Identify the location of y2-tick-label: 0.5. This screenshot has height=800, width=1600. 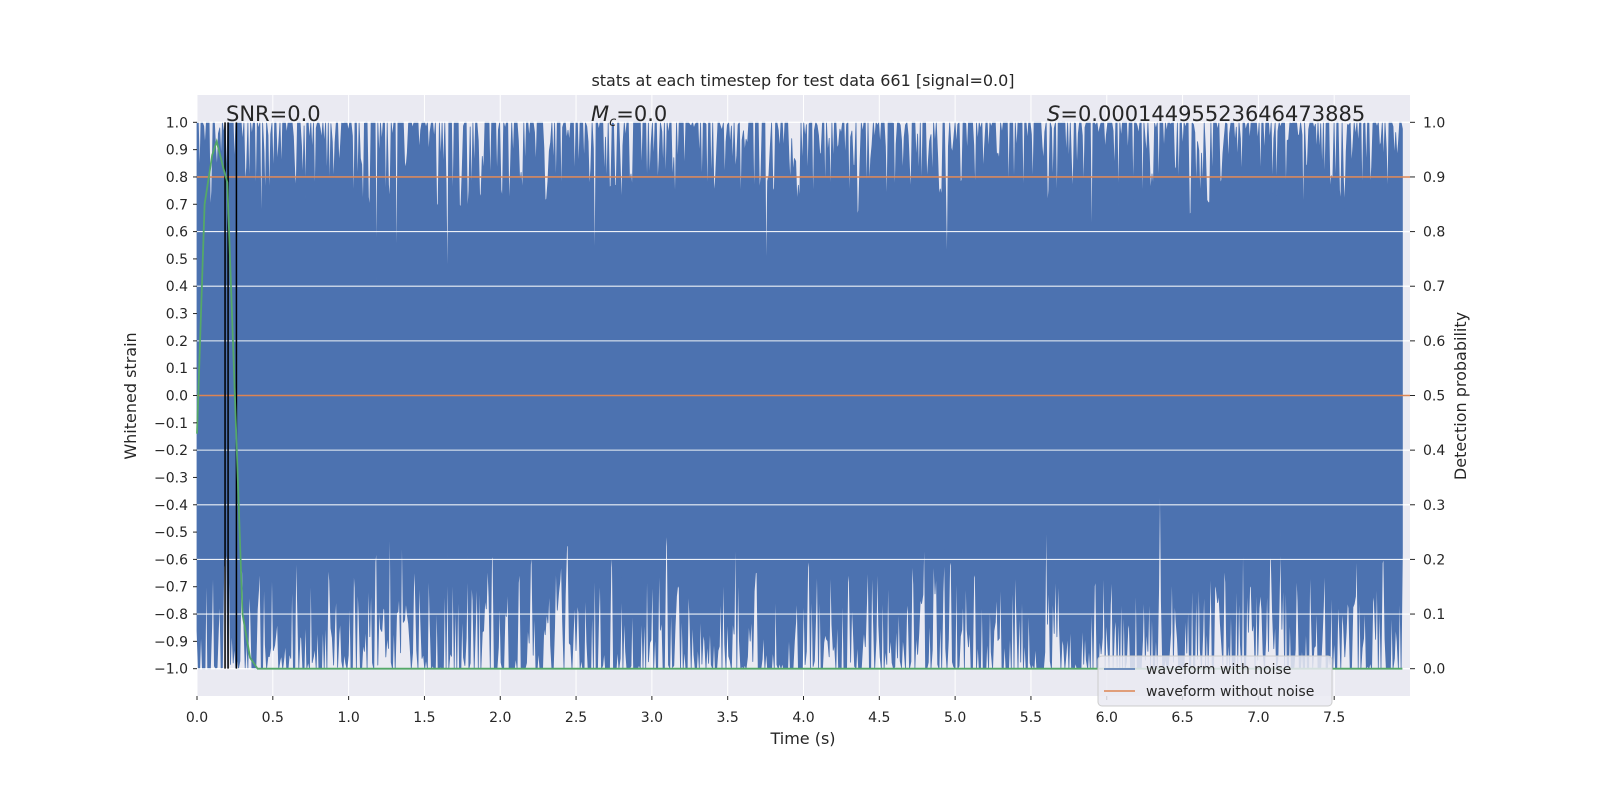
(1434, 397).